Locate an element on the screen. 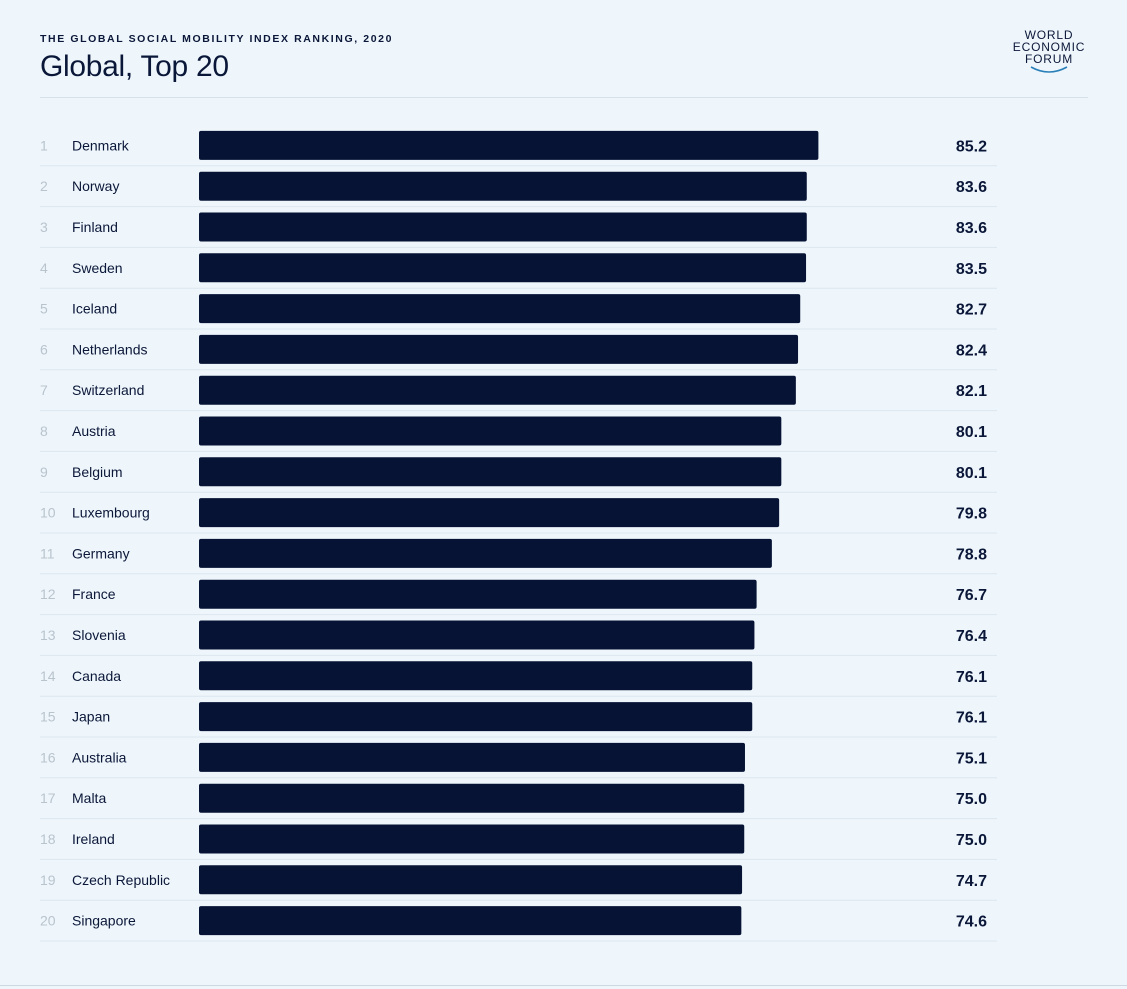 This screenshot has width=1127, height=989. bottom-divider is located at coordinates (563, 985).